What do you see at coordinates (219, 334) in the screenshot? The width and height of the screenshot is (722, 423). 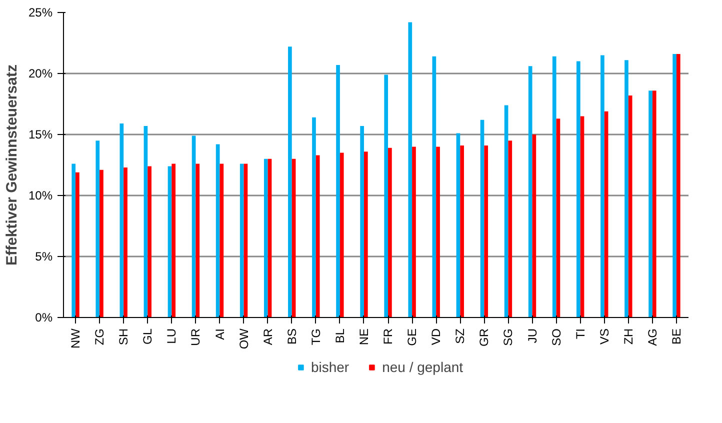 I see `x-tick-label: AI` at bounding box center [219, 334].